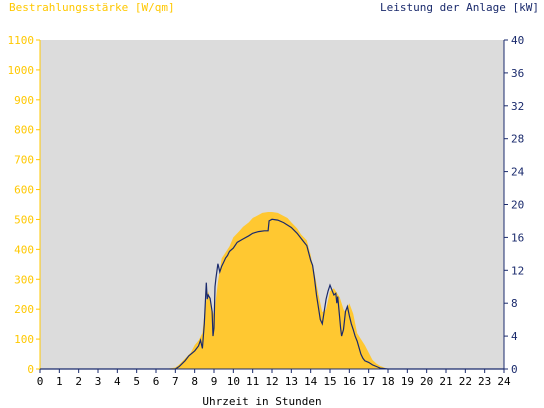 Image resolution: width=544 pixels, height=408 pixels. Describe the element at coordinates (517, 139) in the screenshot. I see `right-tick-label: 28` at that location.